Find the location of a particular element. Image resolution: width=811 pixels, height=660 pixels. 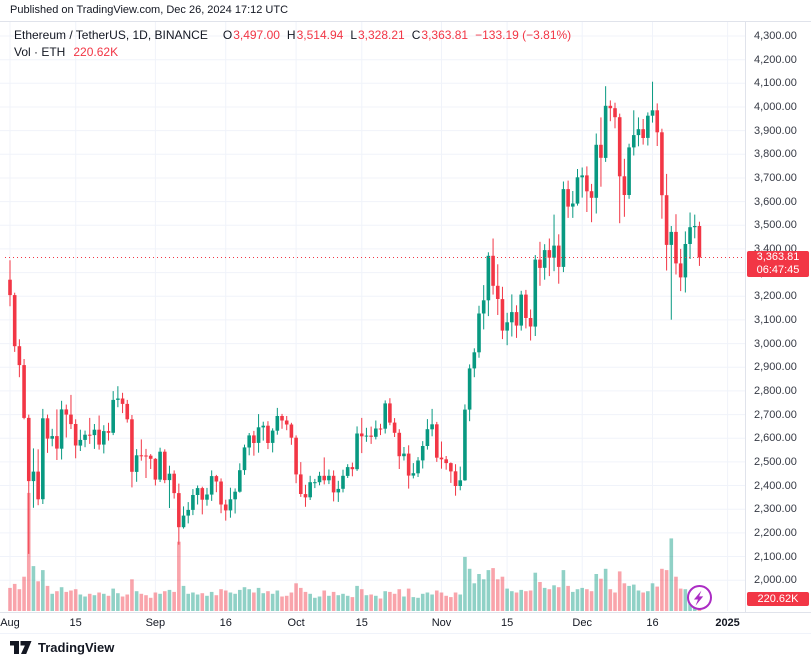

change-value: −133.19 (−3.81%) is located at coordinates (523, 35).